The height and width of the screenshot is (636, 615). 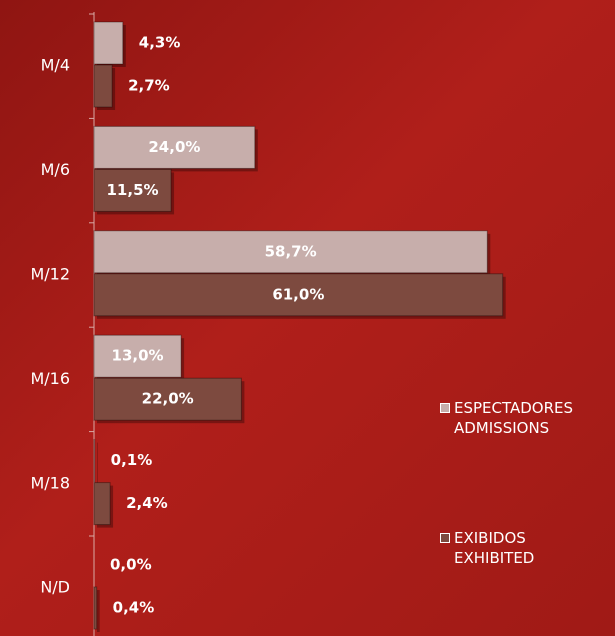 What do you see at coordinates (55, 65) in the screenshot?
I see `category-label: M/4` at bounding box center [55, 65].